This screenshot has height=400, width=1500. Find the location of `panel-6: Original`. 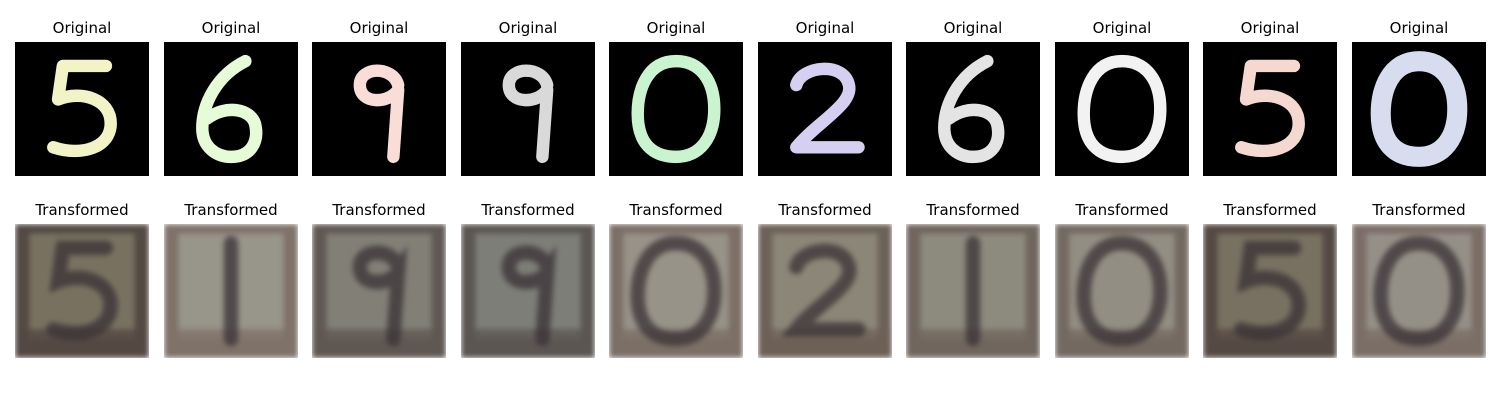

panel-6: Original is located at coordinates (825, 97).